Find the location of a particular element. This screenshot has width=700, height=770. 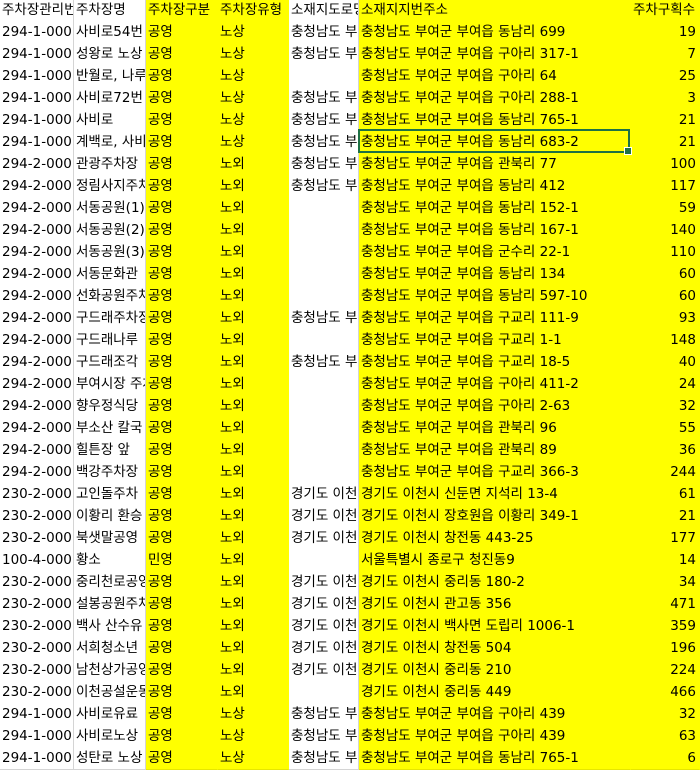

cell-space-count: 110 is located at coordinates (665, 252).